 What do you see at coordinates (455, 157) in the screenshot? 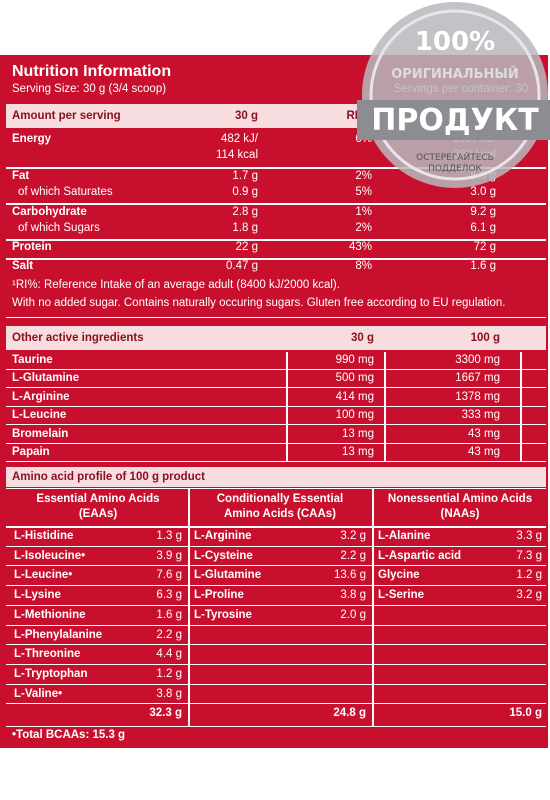
I see `stamp-warning: ОСТЕРЕГАЙТЕСЬ` at bounding box center [455, 157].